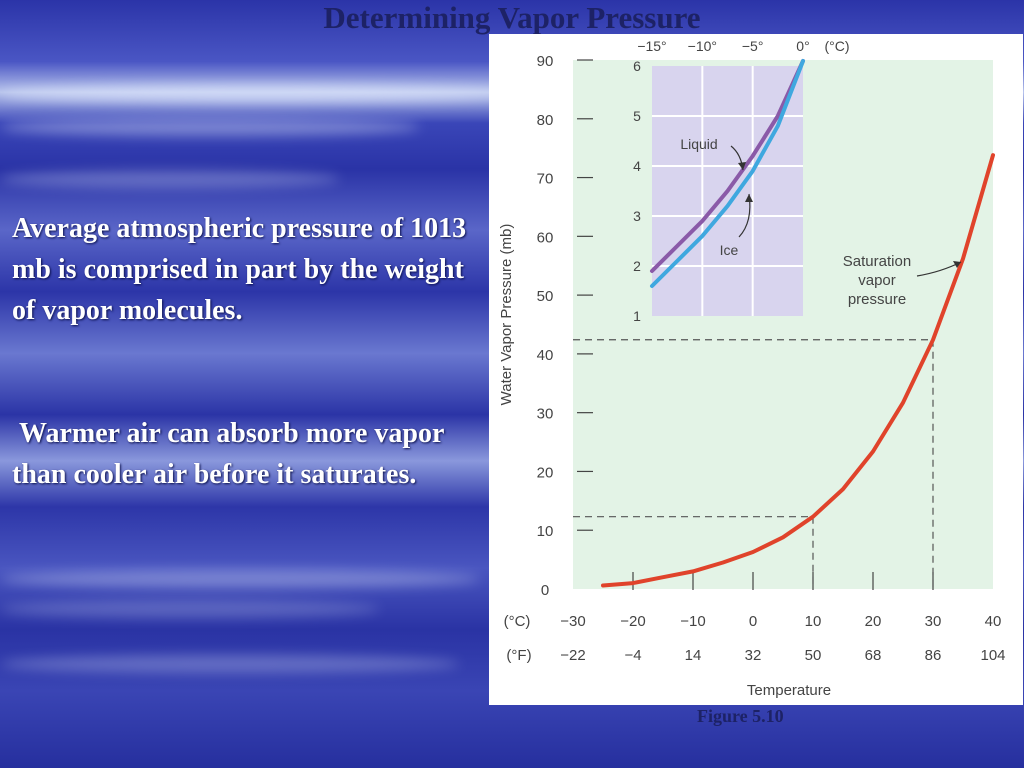 This screenshot has width=1024, height=768. I want to click on saturation-annotation: Saturation vapor pressure, so click(877, 280).